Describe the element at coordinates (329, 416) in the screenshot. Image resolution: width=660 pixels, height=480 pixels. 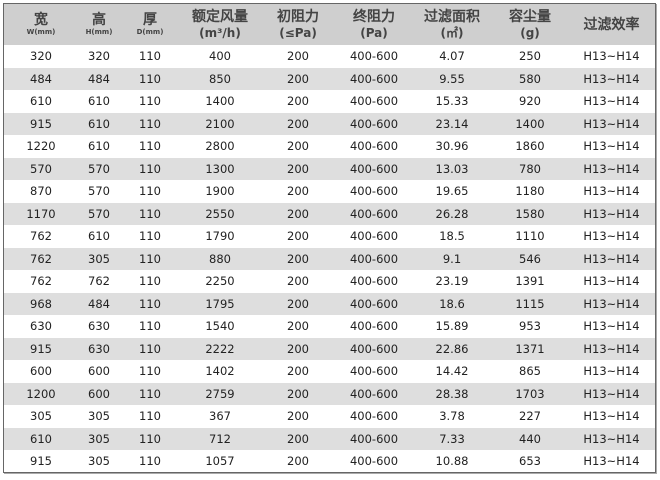
I see `table-row: 305 305 110 367 200 400-600 3.78 227 H13~H14` at that location.